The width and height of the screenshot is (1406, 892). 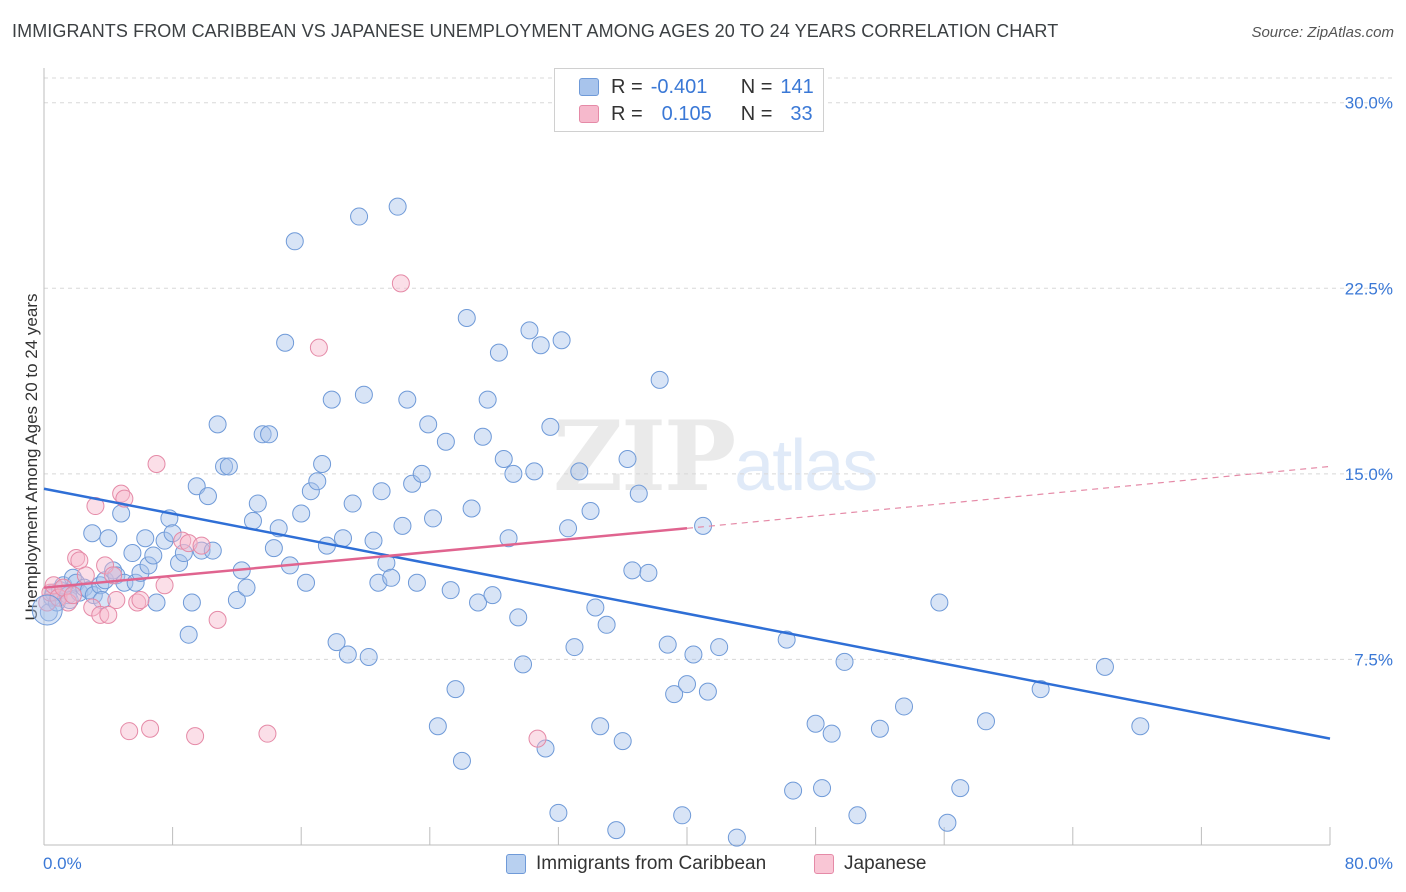 What do you see at coordinates (1008, 497) in the screenshot?
I see `japanese-trend-extension` at bounding box center [1008, 497].